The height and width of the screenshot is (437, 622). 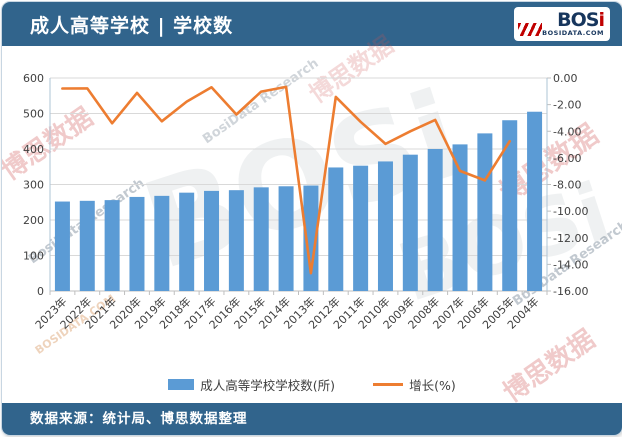 I want to click on logo-brand: BOSi, so click(x=581, y=20).